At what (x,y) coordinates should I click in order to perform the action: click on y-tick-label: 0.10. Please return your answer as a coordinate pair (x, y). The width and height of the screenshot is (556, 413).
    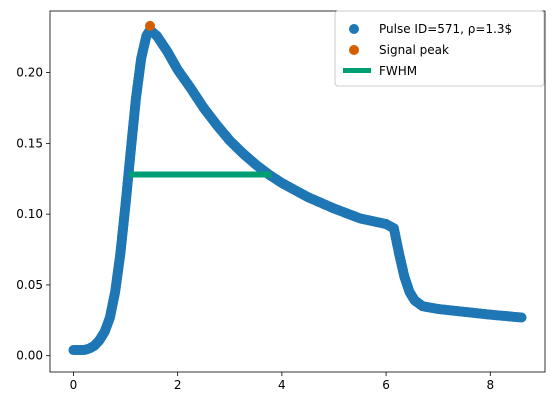
    Looking at the image, I should click on (29, 214).